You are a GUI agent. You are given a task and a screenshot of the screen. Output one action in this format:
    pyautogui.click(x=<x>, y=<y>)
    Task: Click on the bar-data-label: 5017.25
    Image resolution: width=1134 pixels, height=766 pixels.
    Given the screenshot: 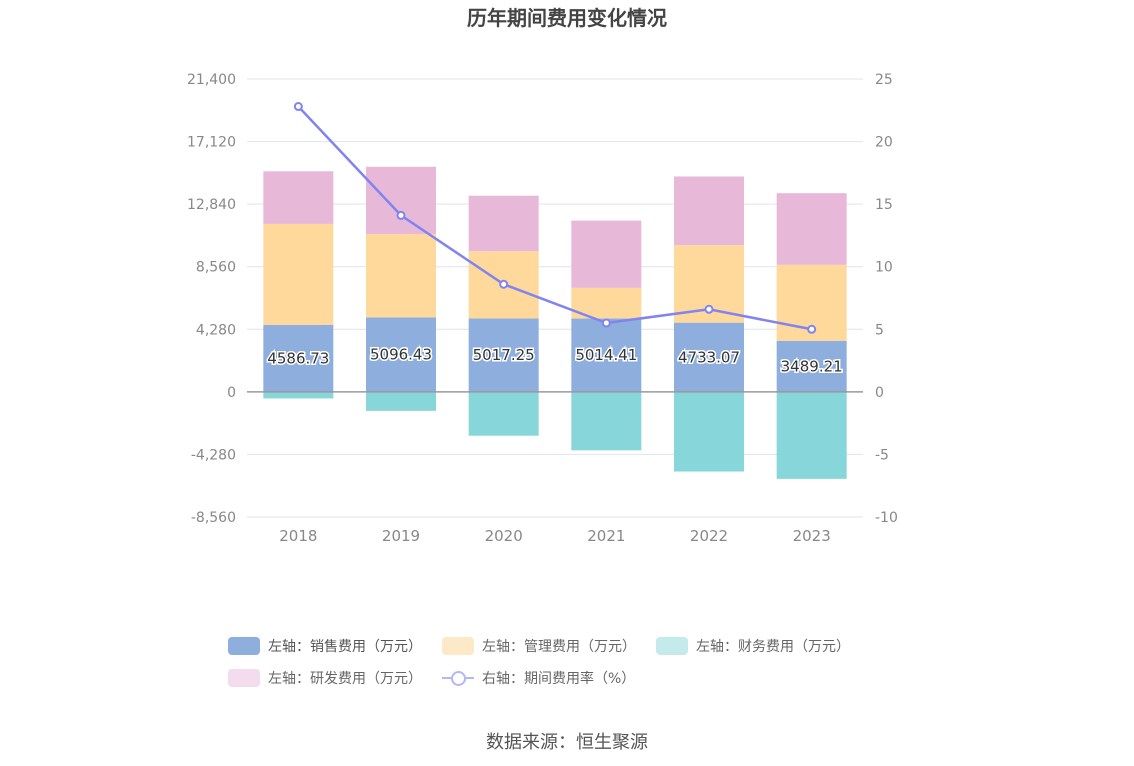 What is the action you would take?
    pyautogui.click(x=504, y=355)
    